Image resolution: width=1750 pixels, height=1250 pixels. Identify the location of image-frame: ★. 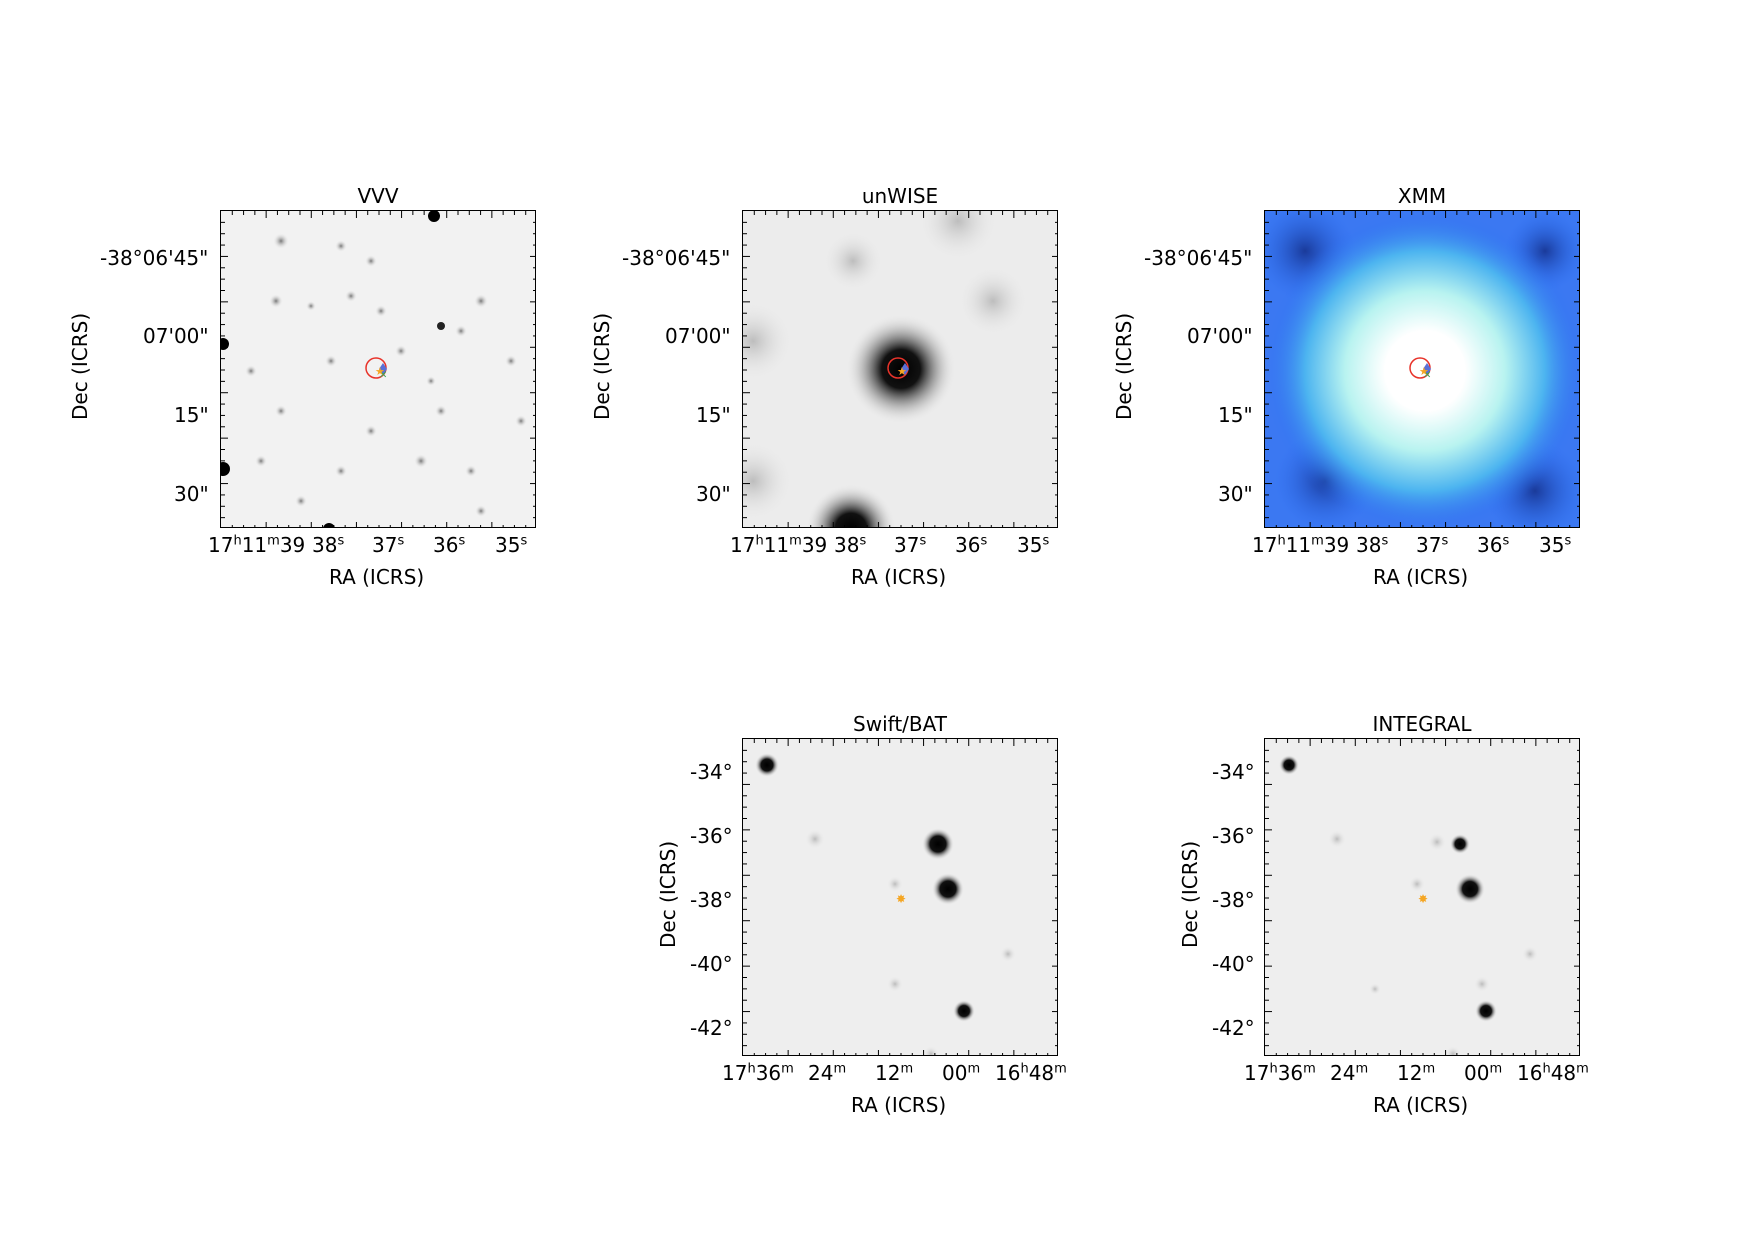
(900, 369).